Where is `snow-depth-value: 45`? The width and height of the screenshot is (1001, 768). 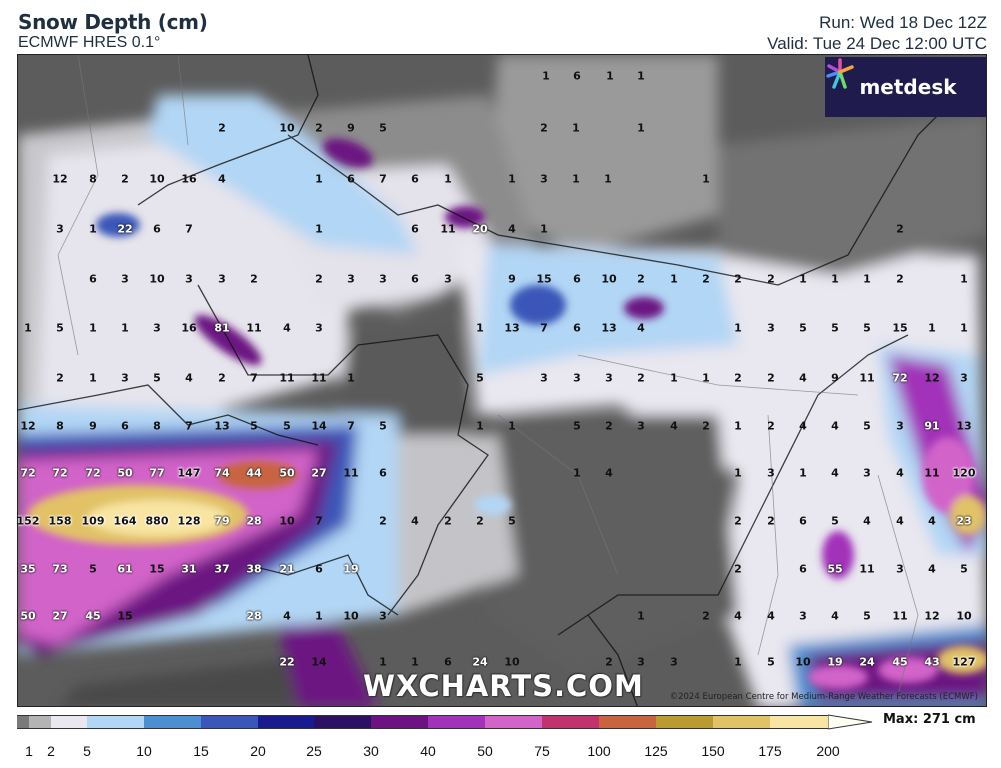 snow-depth-value: 45 is located at coordinates (93, 616).